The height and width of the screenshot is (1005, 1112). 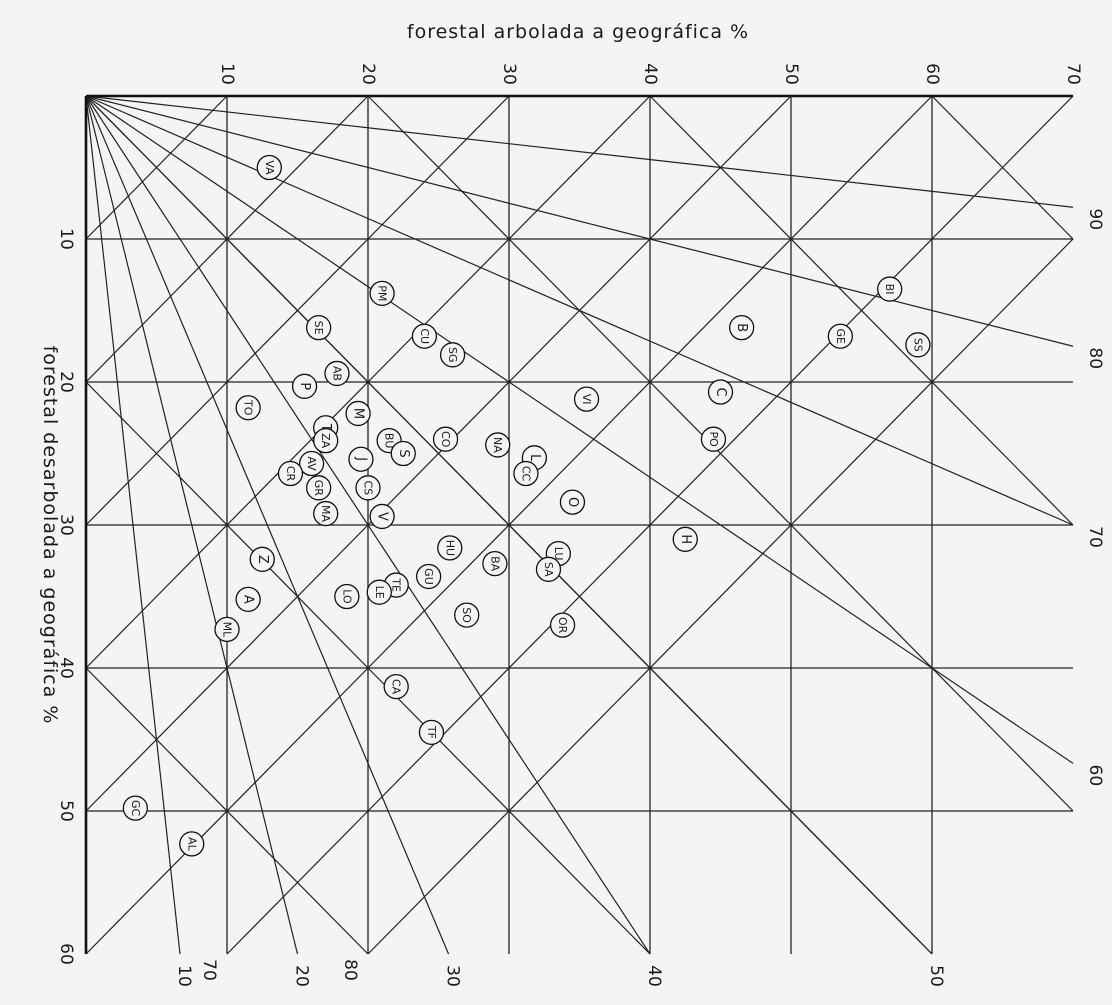 I want to click on data-point: MA, so click(x=326, y=513).